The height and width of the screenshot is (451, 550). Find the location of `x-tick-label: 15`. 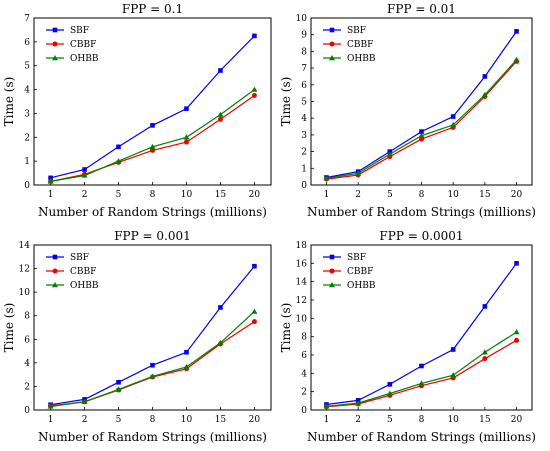

x-tick-label: 15 is located at coordinates (221, 420).